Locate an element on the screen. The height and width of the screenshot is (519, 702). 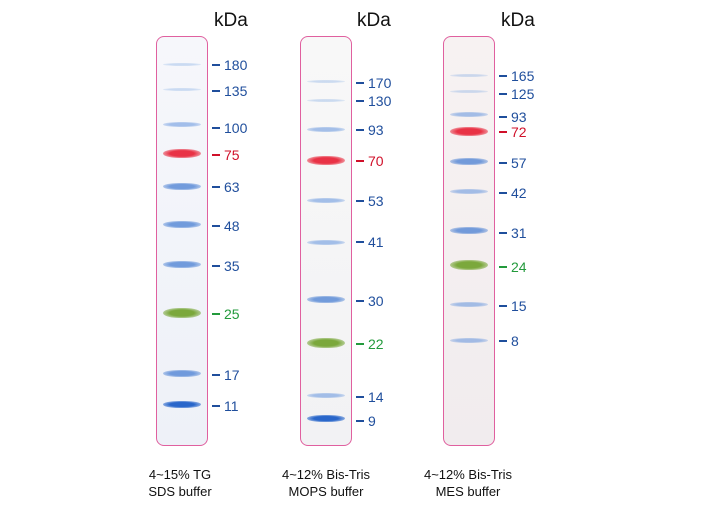
marker-label: 41 is located at coordinates (376, 242).